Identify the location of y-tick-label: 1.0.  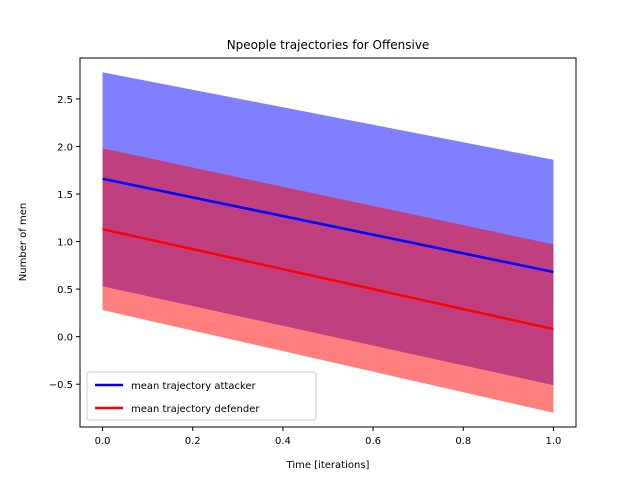
(65, 243).